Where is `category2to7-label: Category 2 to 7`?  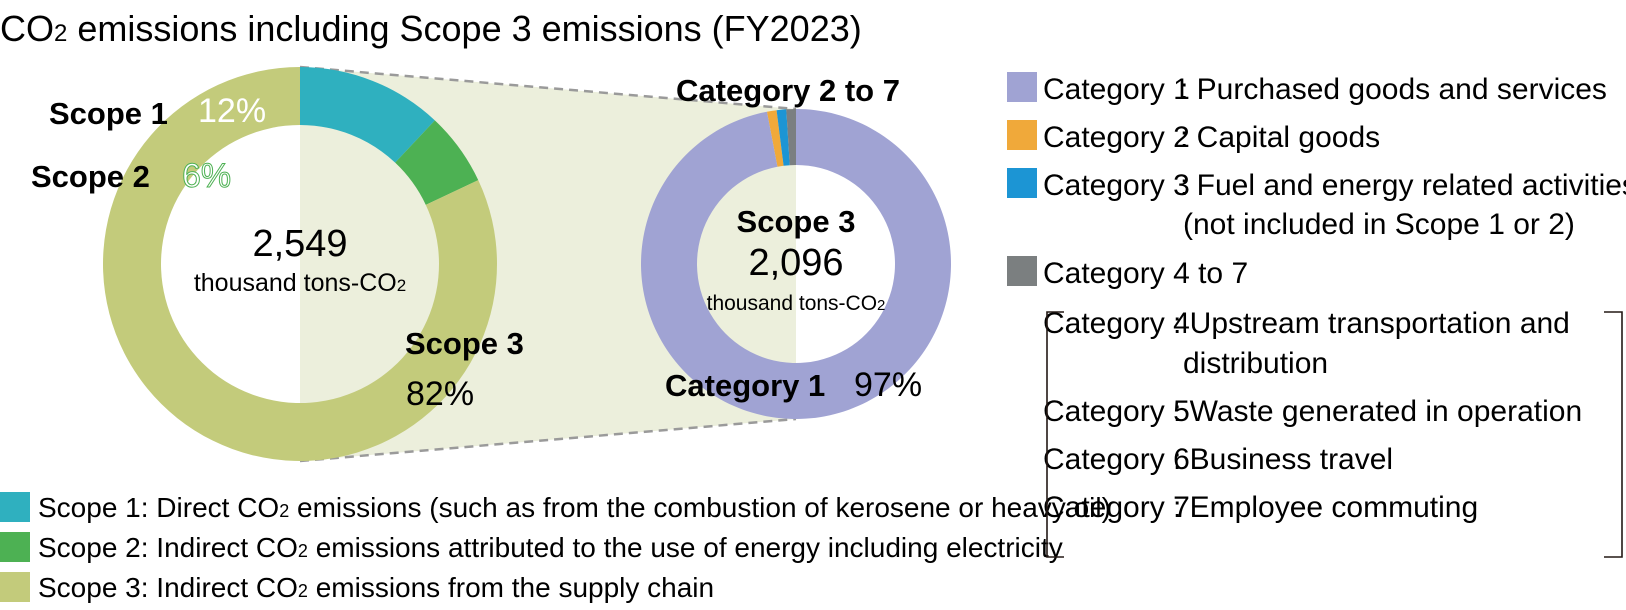 category2to7-label: Category 2 to 7 is located at coordinates (788, 90).